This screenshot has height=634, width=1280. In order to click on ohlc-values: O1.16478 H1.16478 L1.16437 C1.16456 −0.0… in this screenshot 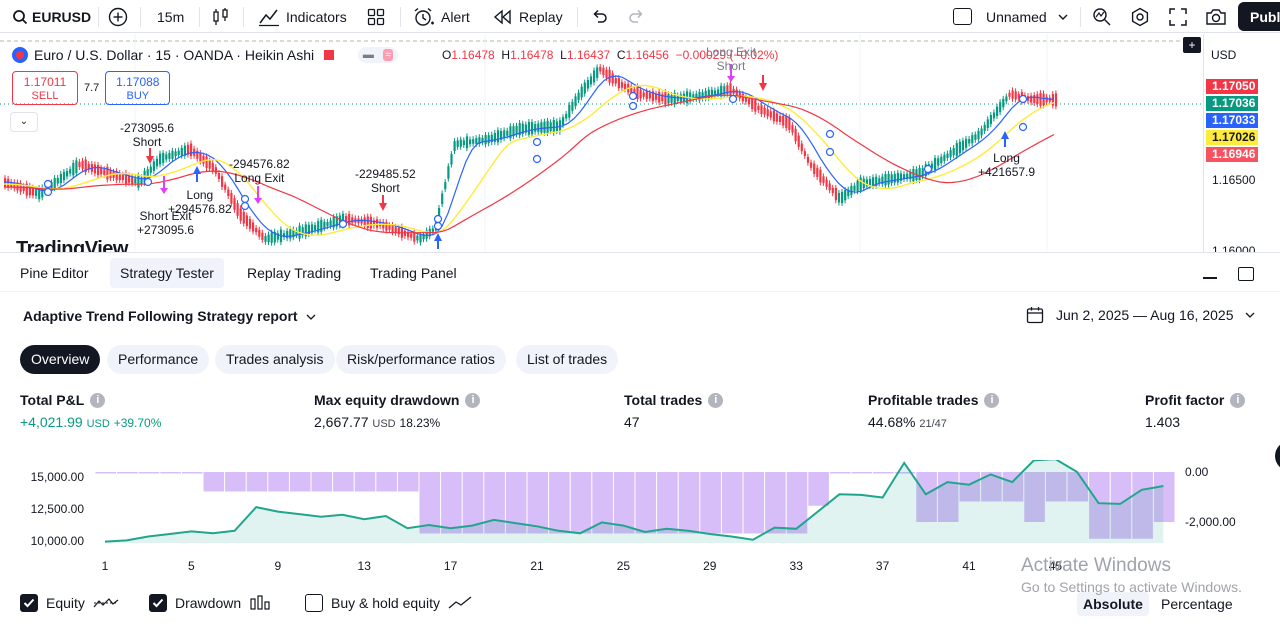, I will do `click(610, 55)`.